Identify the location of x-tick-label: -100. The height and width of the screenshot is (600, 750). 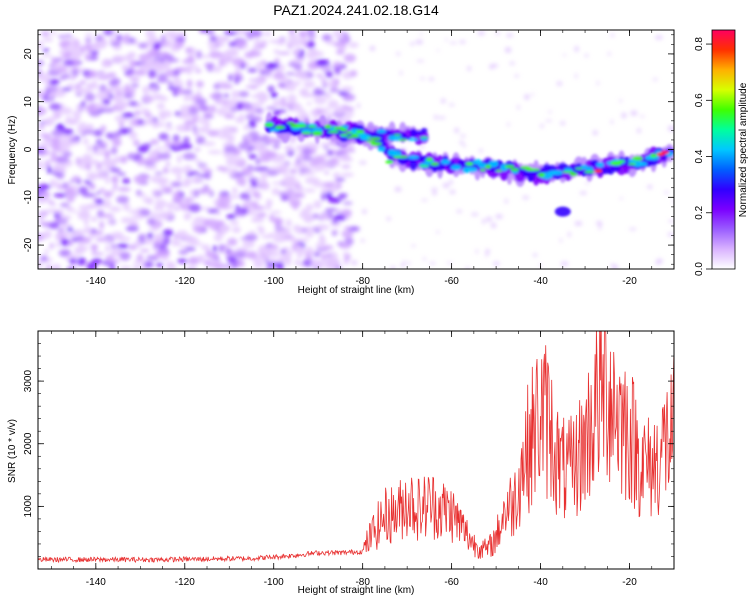
(274, 281).